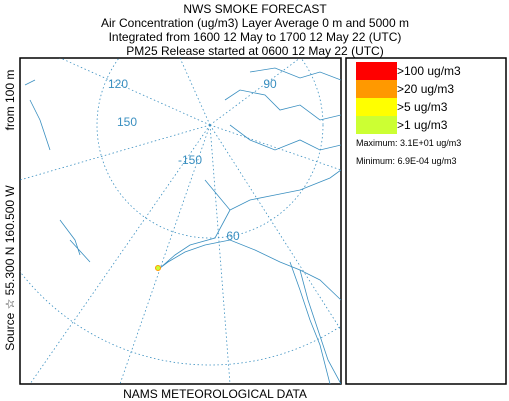 This screenshot has width=509, height=401. What do you see at coordinates (408, 98) in the screenshot?
I see `legend: >100 ug/m3 >20 ug/m3 >5 ug/m3 >1 ug/m3` at bounding box center [408, 98].